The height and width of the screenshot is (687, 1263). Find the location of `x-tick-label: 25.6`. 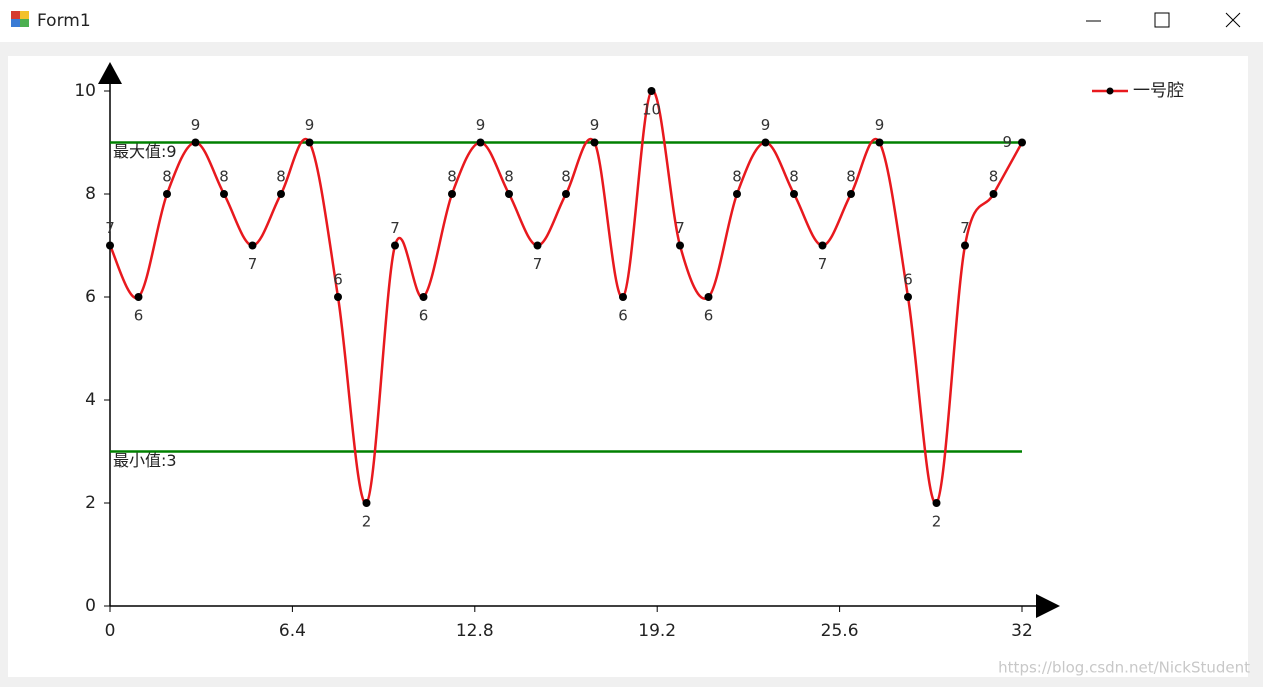

x-tick-label: 25.6 is located at coordinates (840, 631).